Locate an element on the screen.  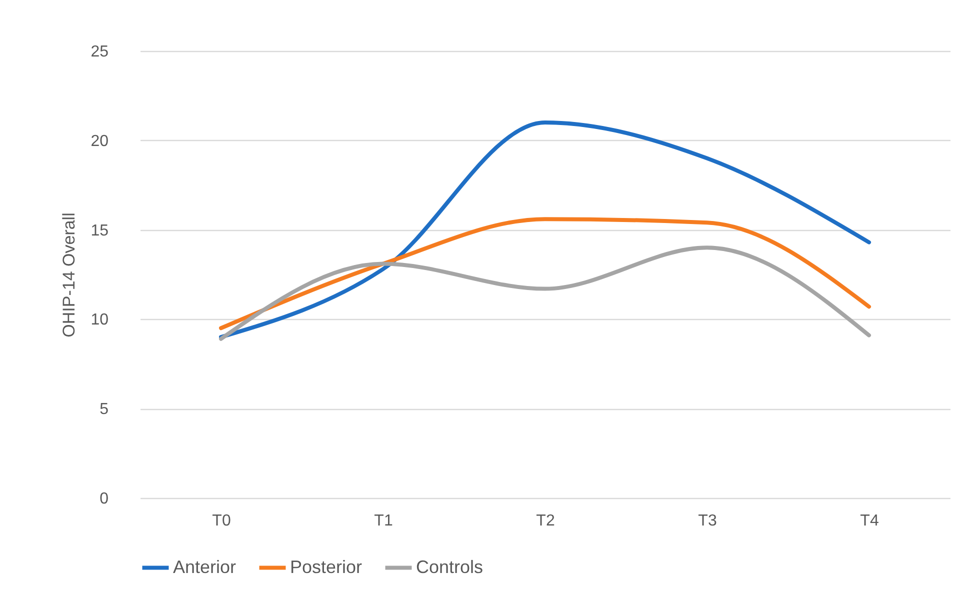
x-tick-label: T0 is located at coordinates (221, 521).